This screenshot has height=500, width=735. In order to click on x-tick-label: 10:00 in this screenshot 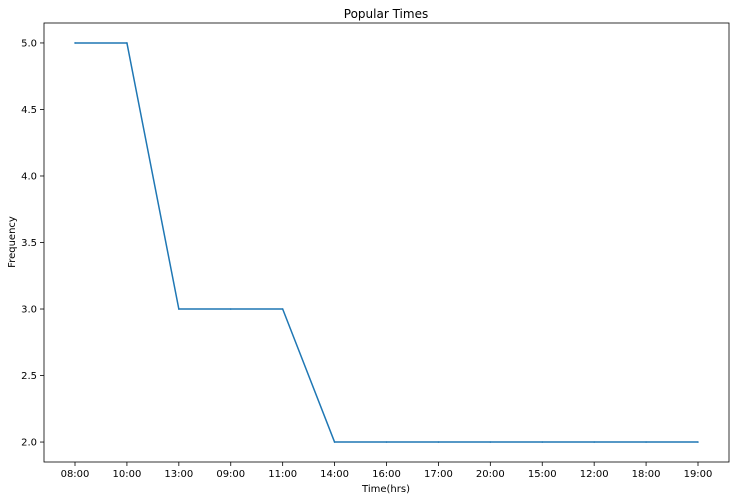, I will do `click(127, 474)`.